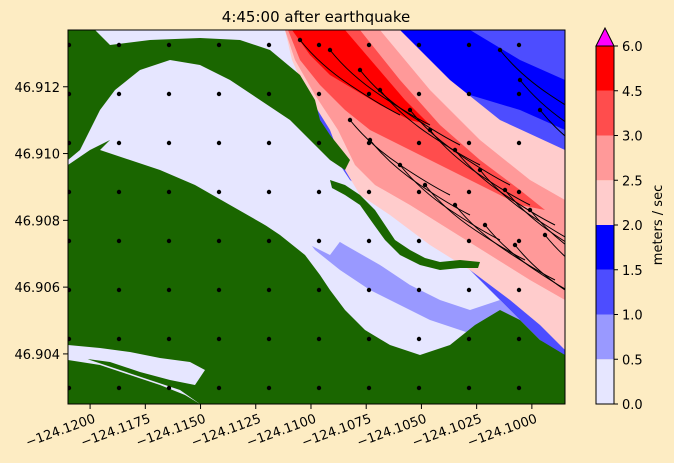 The width and height of the screenshot is (674, 463). Describe the element at coordinates (632, 360) in the screenshot. I see `colorbar-tick-label: 0.5` at that location.